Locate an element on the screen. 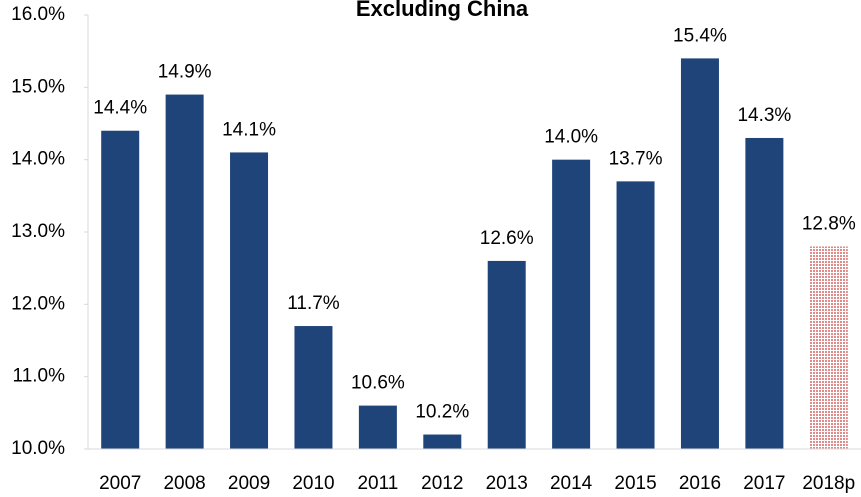  x-tick-label: 2018p is located at coordinates (828, 483).